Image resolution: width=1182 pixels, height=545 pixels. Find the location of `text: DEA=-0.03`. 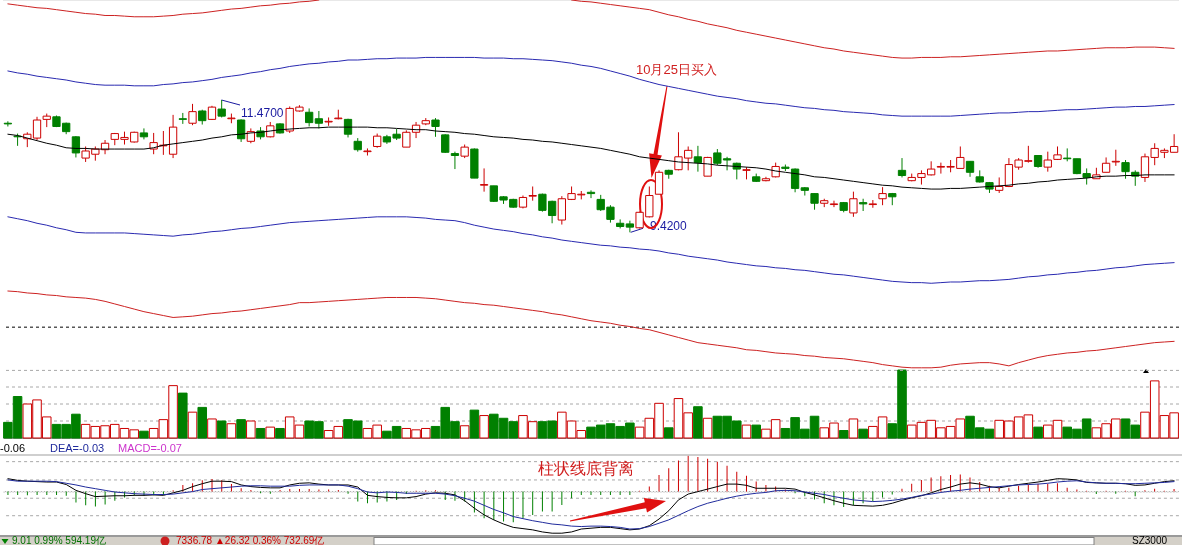

text: DEA=-0.03 is located at coordinates (77, 448).